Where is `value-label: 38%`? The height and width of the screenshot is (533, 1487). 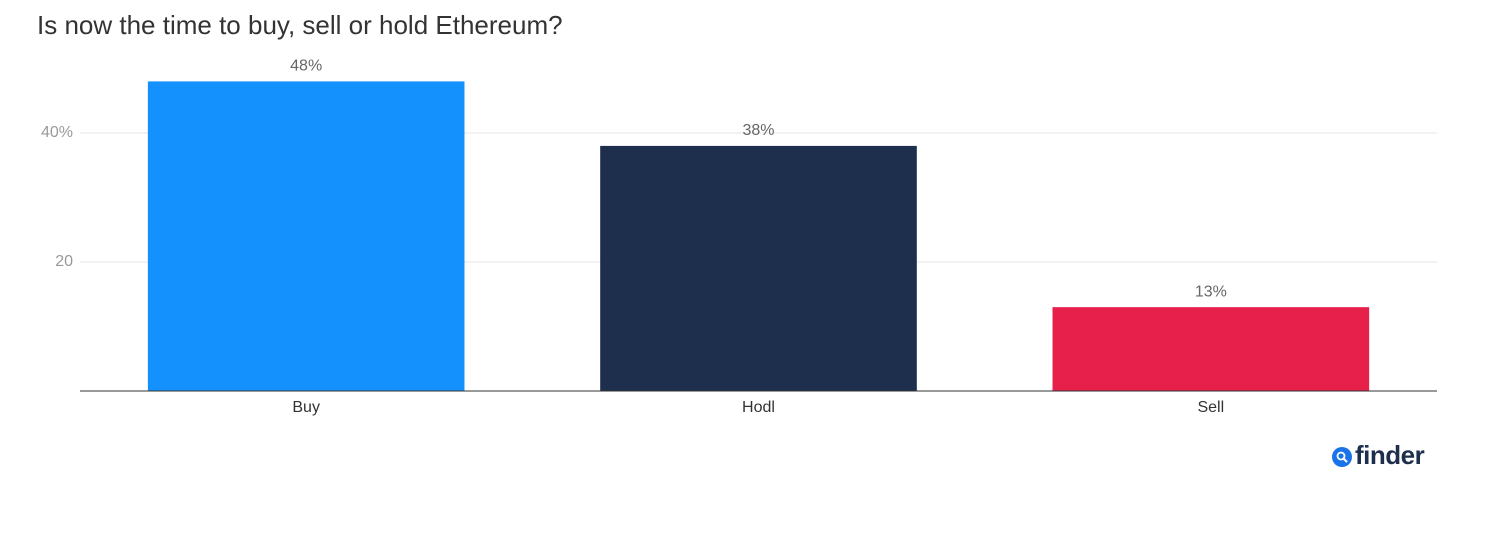 value-label: 38% is located at coordinates (758, 130).